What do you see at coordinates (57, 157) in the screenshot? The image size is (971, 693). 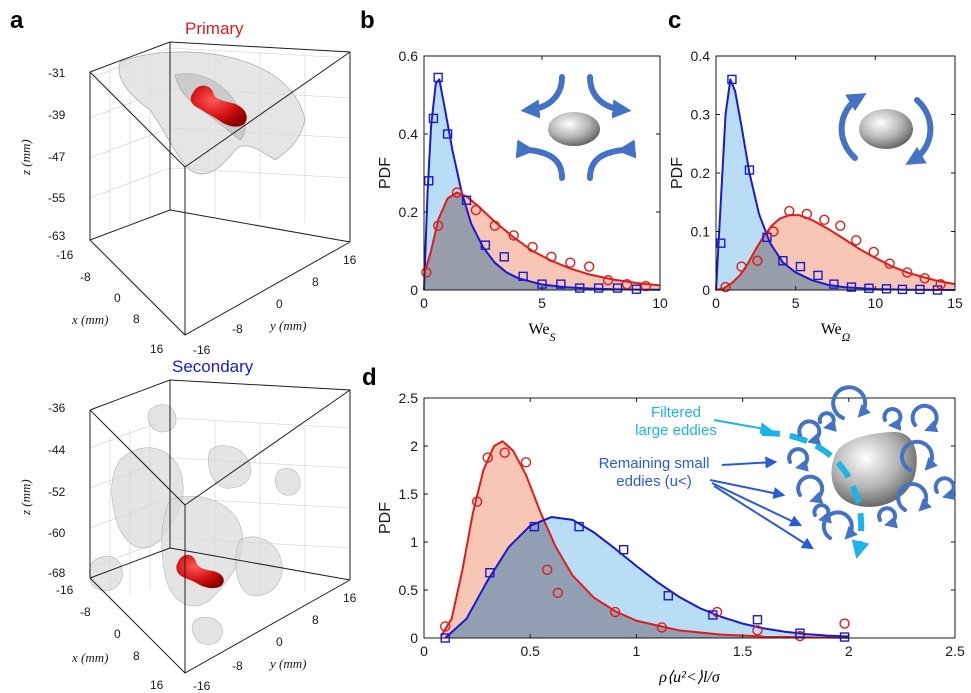 I see `tick-label: -47` at bounding box center [57, 157].